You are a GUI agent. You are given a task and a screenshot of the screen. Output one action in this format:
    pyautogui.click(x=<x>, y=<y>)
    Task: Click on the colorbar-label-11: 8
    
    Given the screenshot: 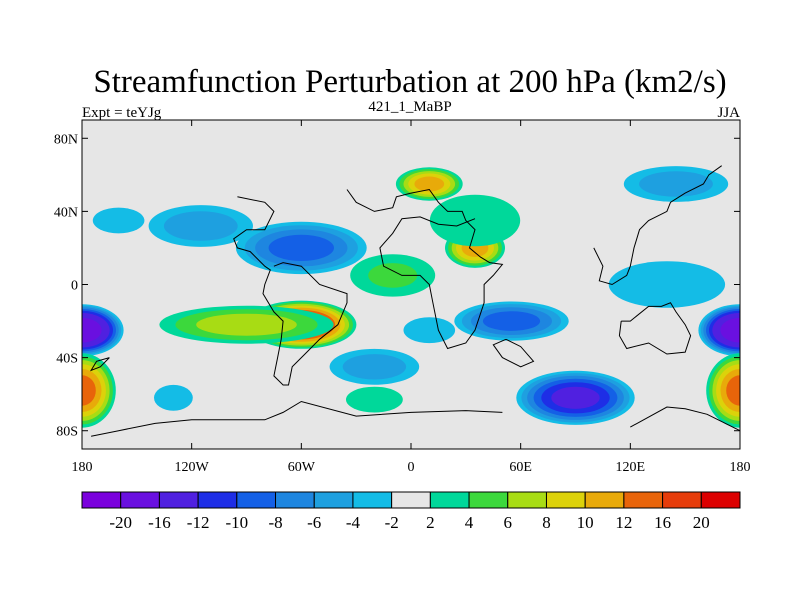 What is the action you would take?
    pyautogui.click(x=546, y=522)
    